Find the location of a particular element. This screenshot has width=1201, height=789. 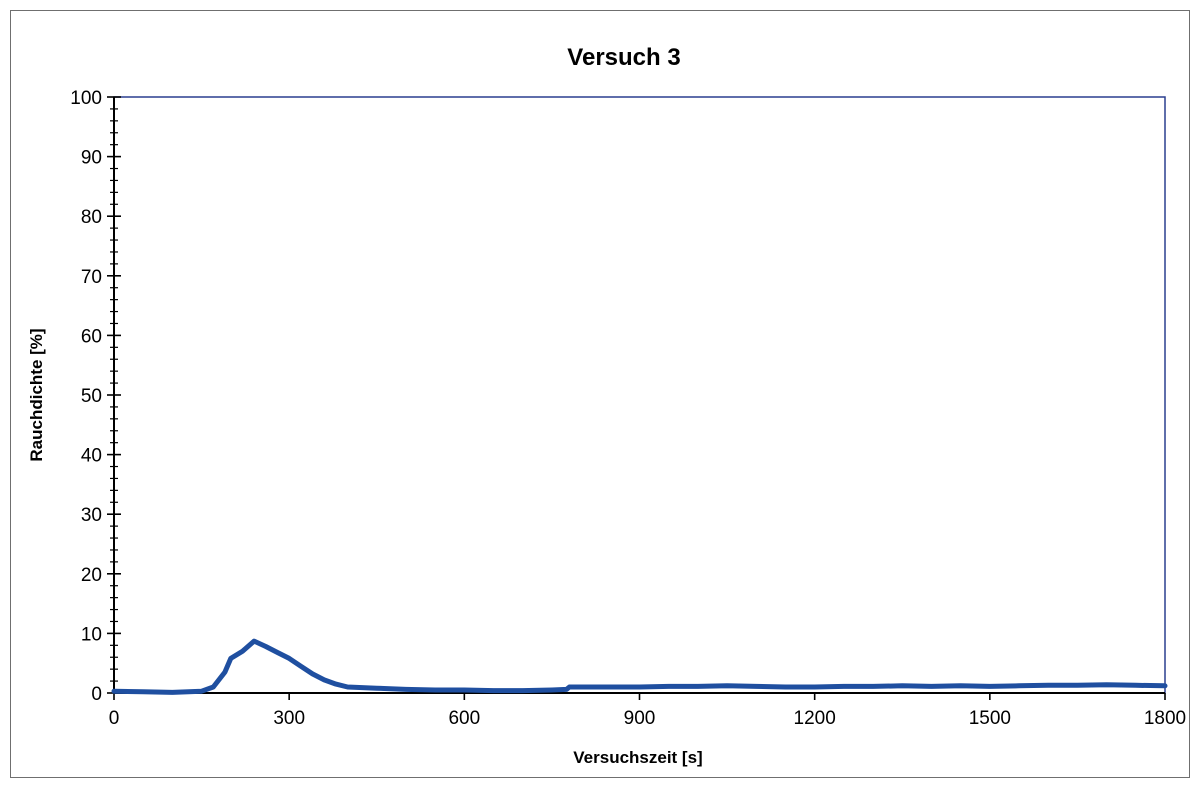

y-tick-label: 50 is located at coordinates (91, 396).